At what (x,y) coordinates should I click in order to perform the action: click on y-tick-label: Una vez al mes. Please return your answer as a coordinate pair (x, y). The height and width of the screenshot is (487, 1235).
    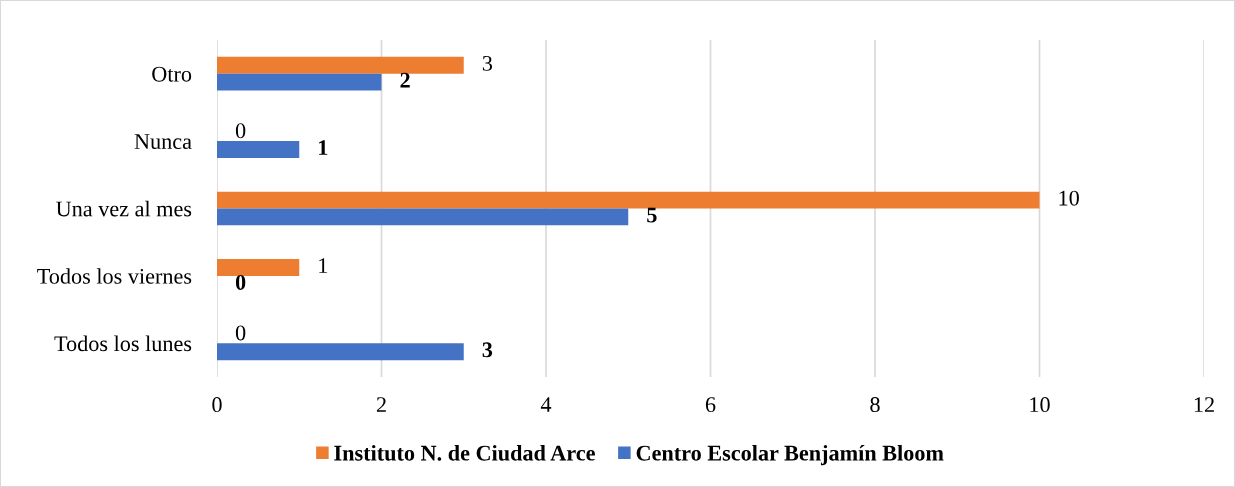
    Looking at the image, I should click on (124, 208).